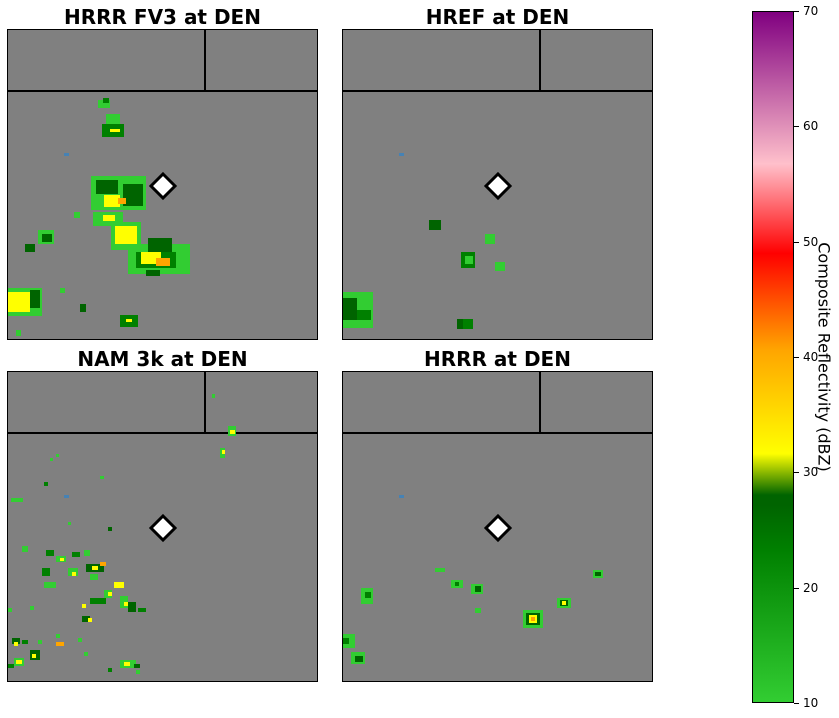 Image resolution: width=839 pixels, height=718 pixels. I want to click on colorbar-tick-label: 50, so click(811, 241).